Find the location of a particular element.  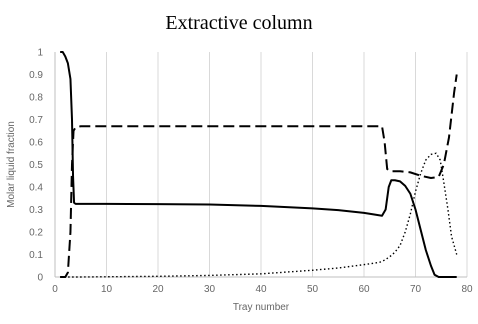

y-axis-title: Molar liquid fraction is located at coordinates (11, 164).